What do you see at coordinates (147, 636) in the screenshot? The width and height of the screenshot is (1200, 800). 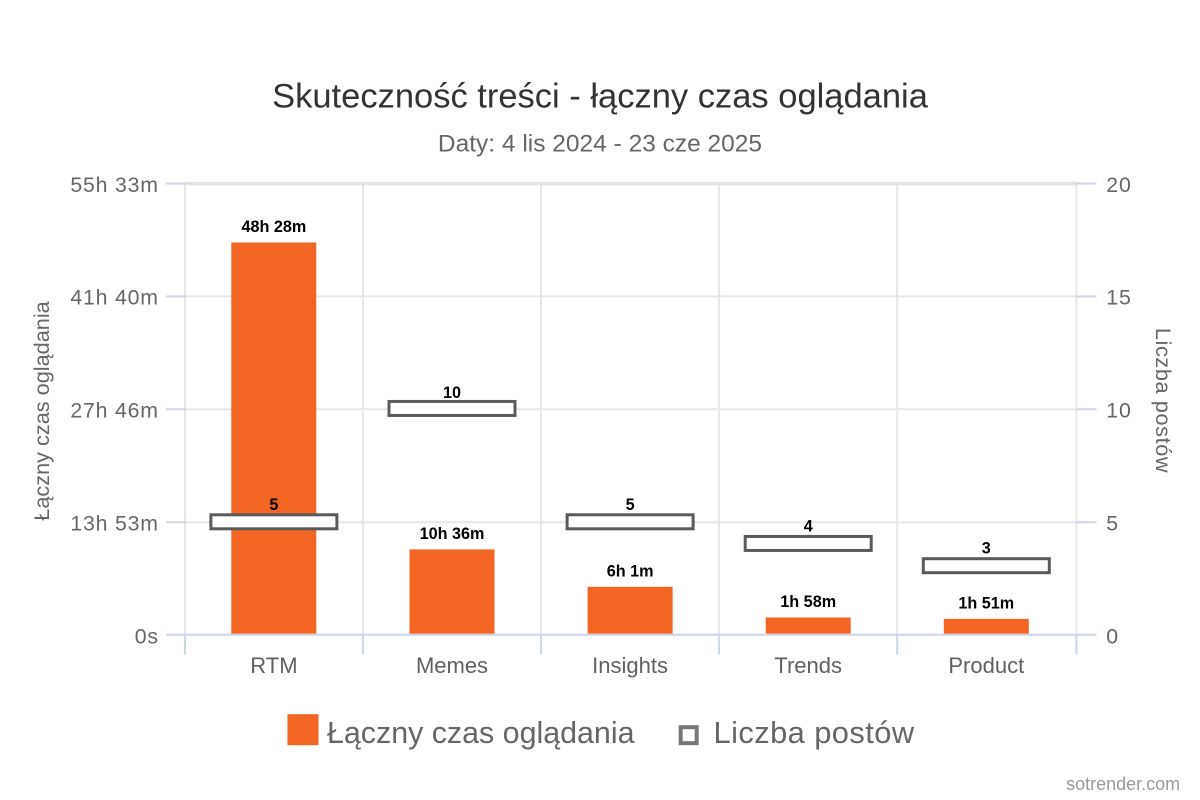 I see `svg-text: 0s` at bounding box center [147, 636].